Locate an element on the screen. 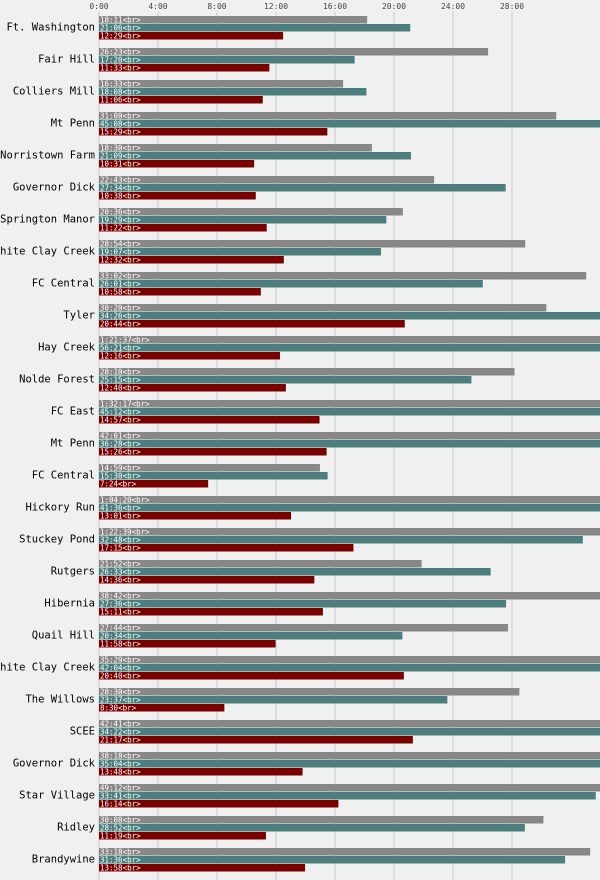  bar-data-label: 28:52<br> is located at coordinates (120, 828).